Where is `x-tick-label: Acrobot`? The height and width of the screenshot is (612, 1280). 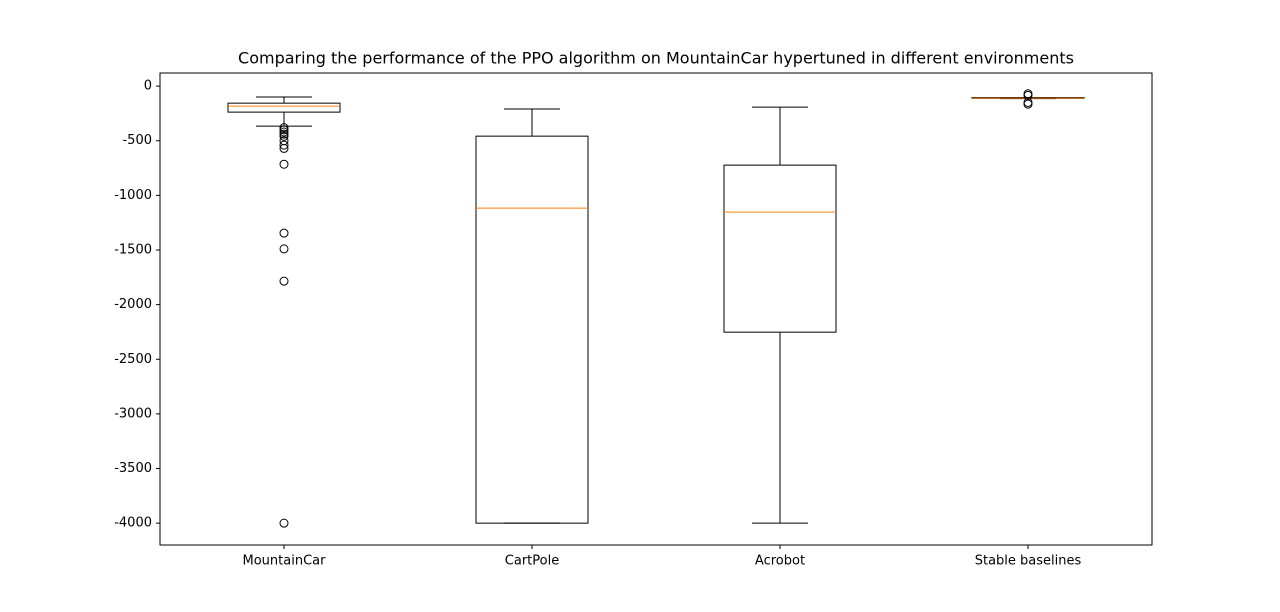 x-tick-label: Acrobot is located at coordinates (780, 561).